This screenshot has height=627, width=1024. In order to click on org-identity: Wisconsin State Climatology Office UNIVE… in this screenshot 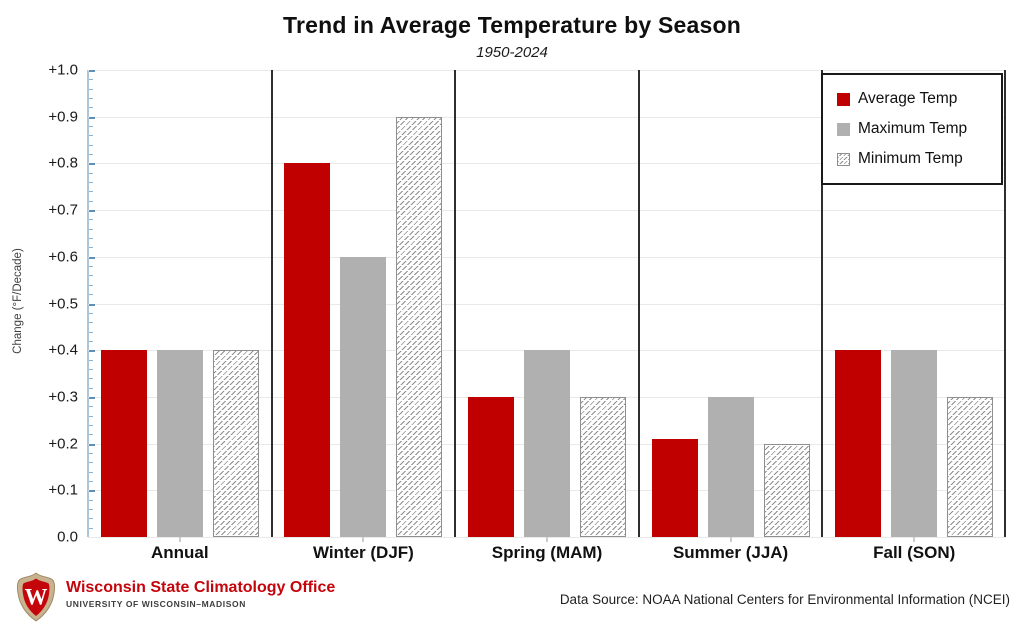, I will do `click(200, 594)`.